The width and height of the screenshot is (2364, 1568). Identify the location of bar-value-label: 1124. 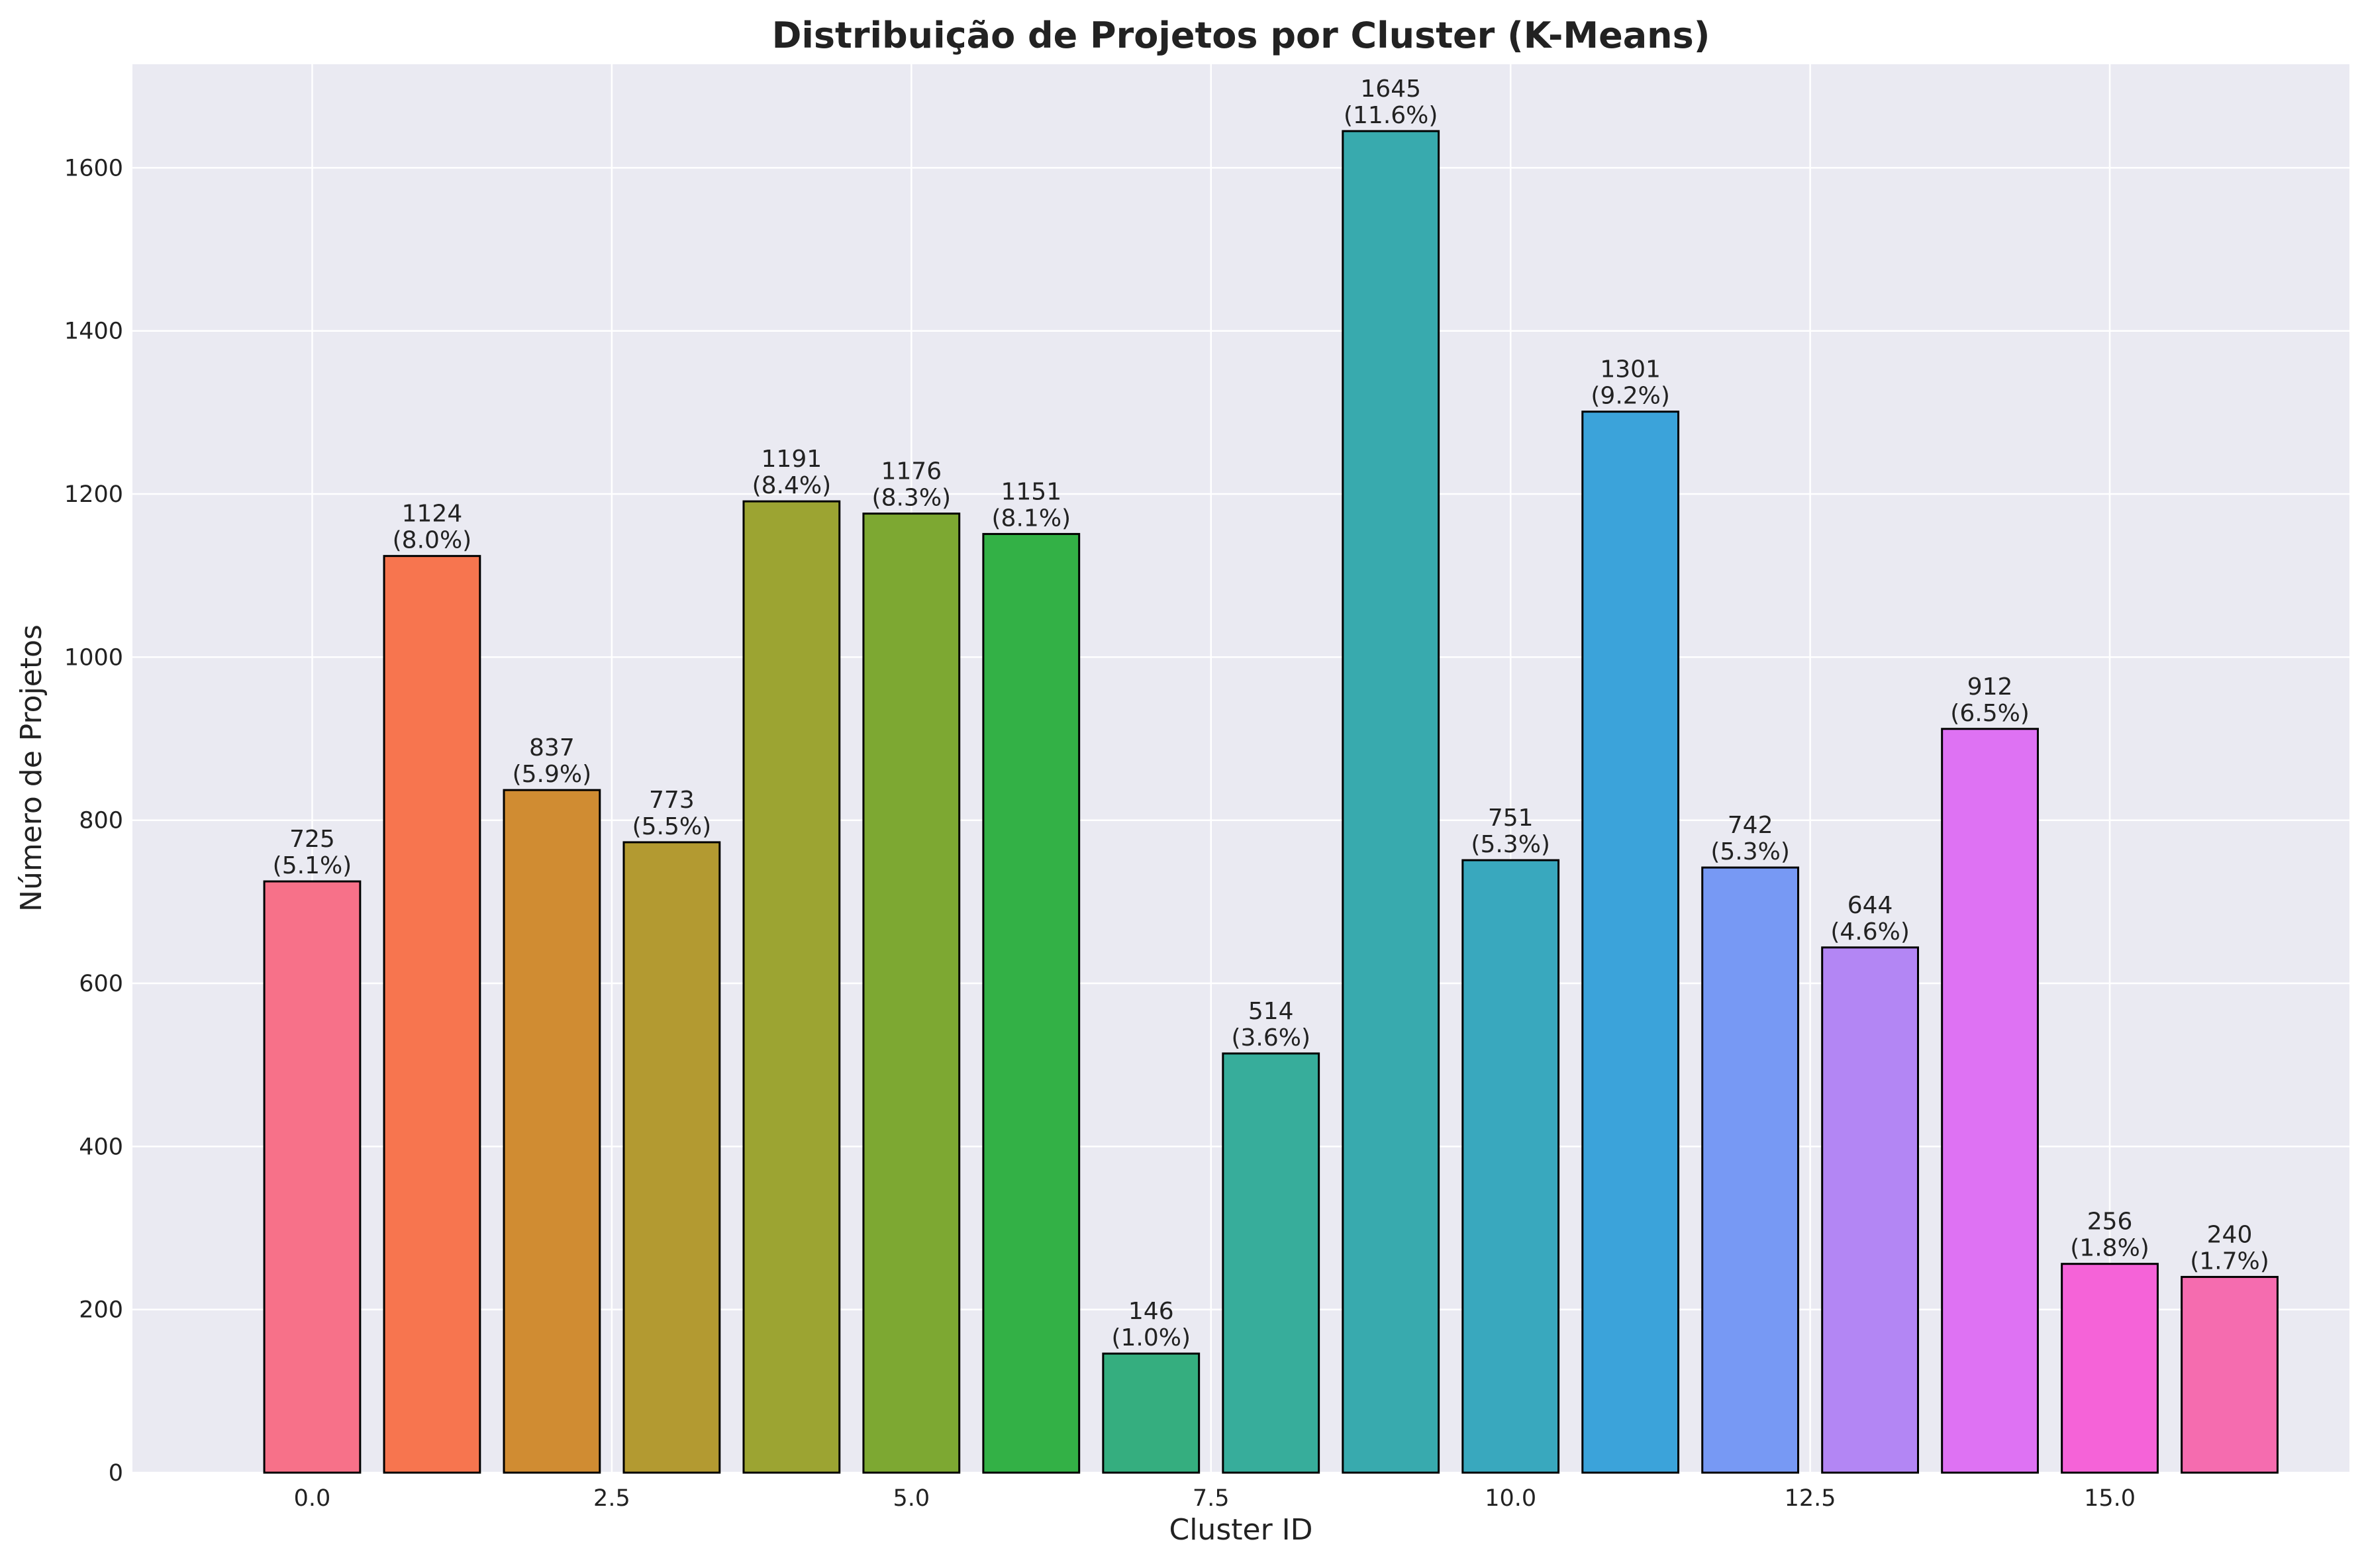
(432, 514).